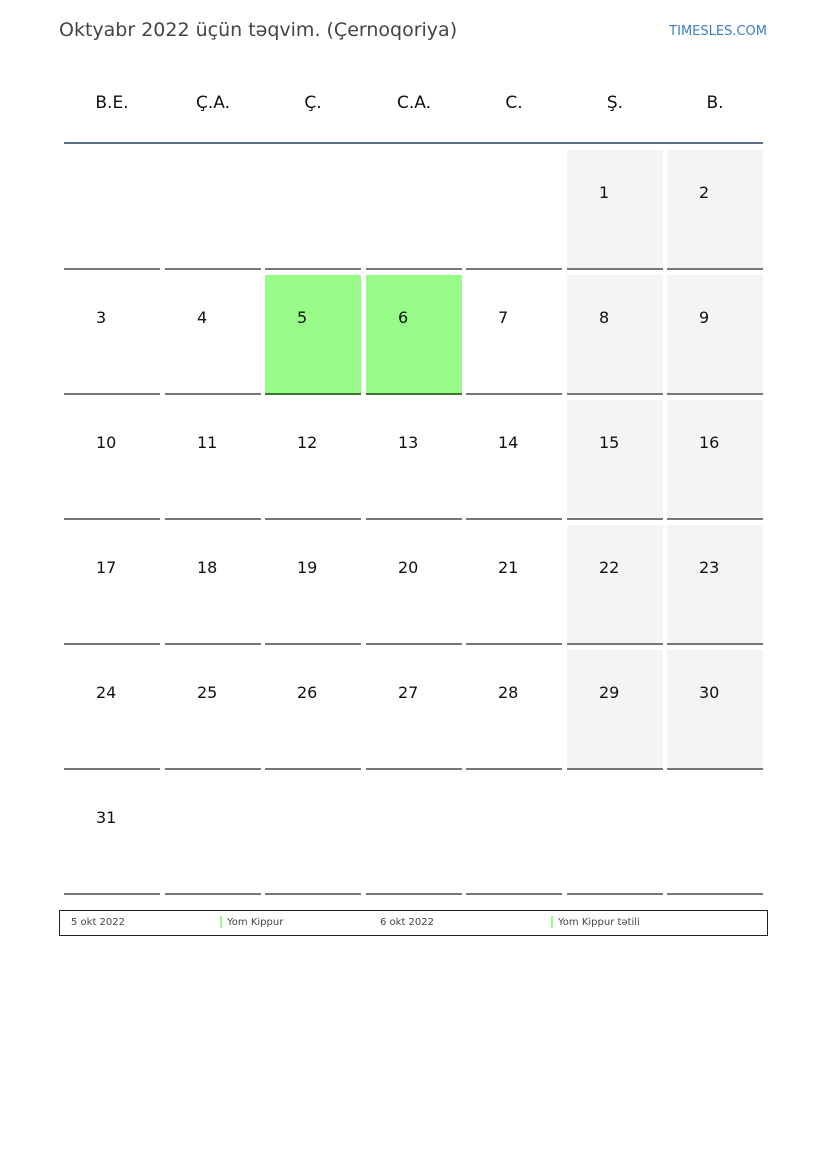 The image size is (827, 1169). What do you see at coordinates (213, 335) in the screenshot?
I see `day-cell: 4` at bounding box center [213, 335].